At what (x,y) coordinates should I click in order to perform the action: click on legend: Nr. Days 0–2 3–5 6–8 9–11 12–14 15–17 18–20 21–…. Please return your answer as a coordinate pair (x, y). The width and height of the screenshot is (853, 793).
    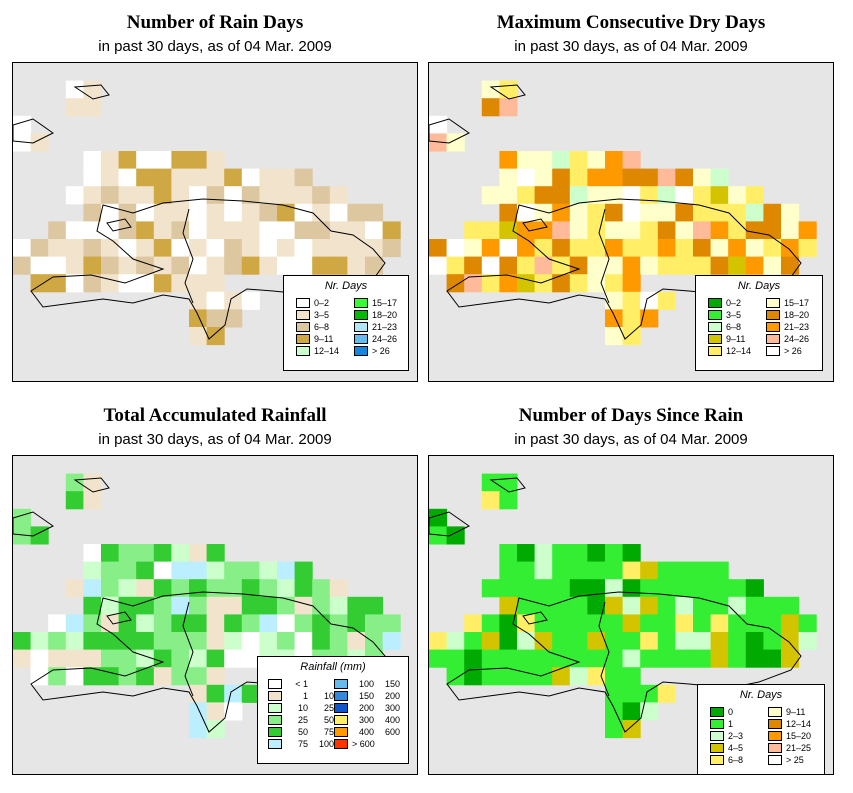
    Looking at the image, I should click on (759, 323).